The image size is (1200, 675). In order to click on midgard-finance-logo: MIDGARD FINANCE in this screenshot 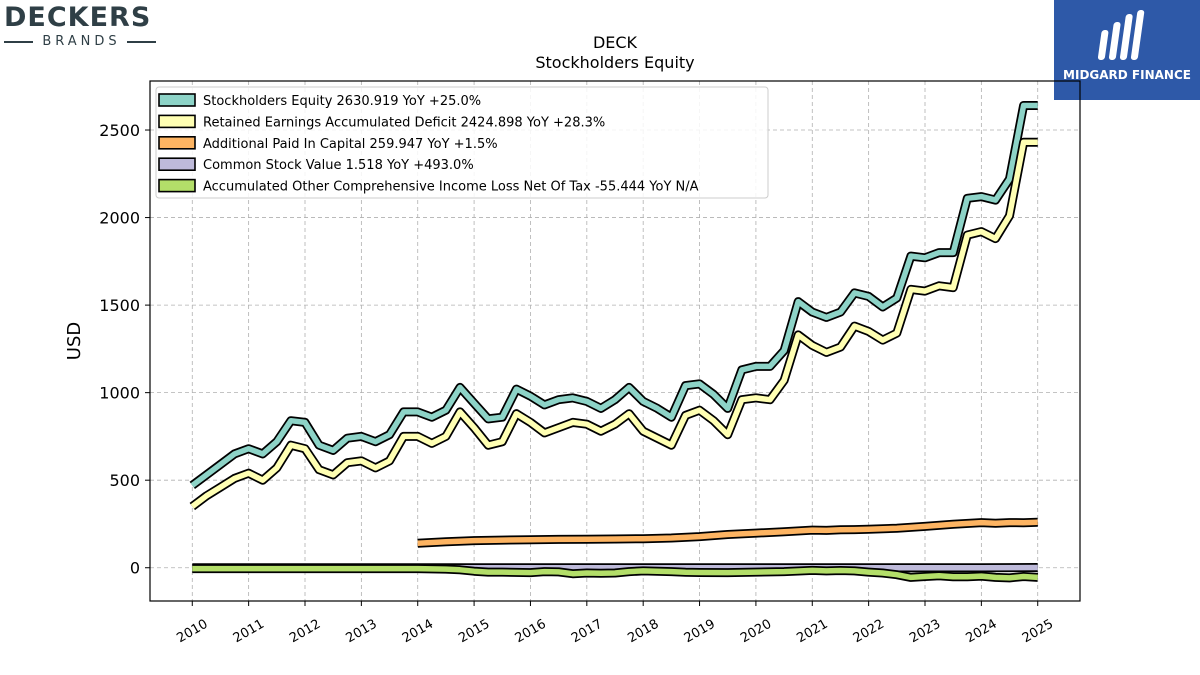, I will do `click(1127, 50)`.